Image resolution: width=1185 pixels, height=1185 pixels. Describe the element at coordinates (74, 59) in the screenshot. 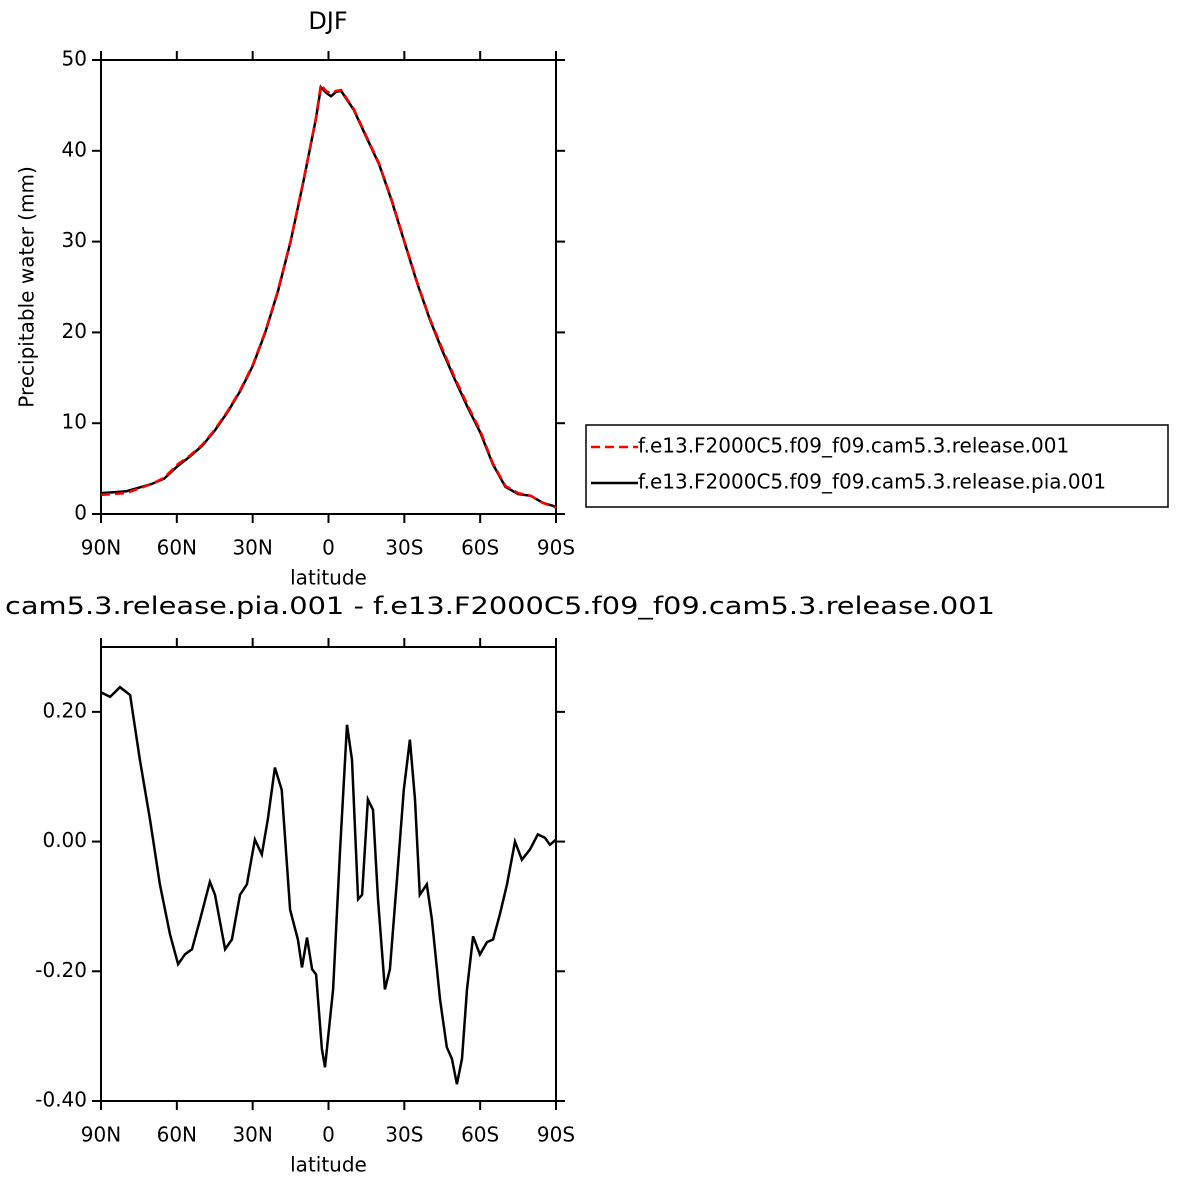

I see `y-tick-label: 50` at that location.